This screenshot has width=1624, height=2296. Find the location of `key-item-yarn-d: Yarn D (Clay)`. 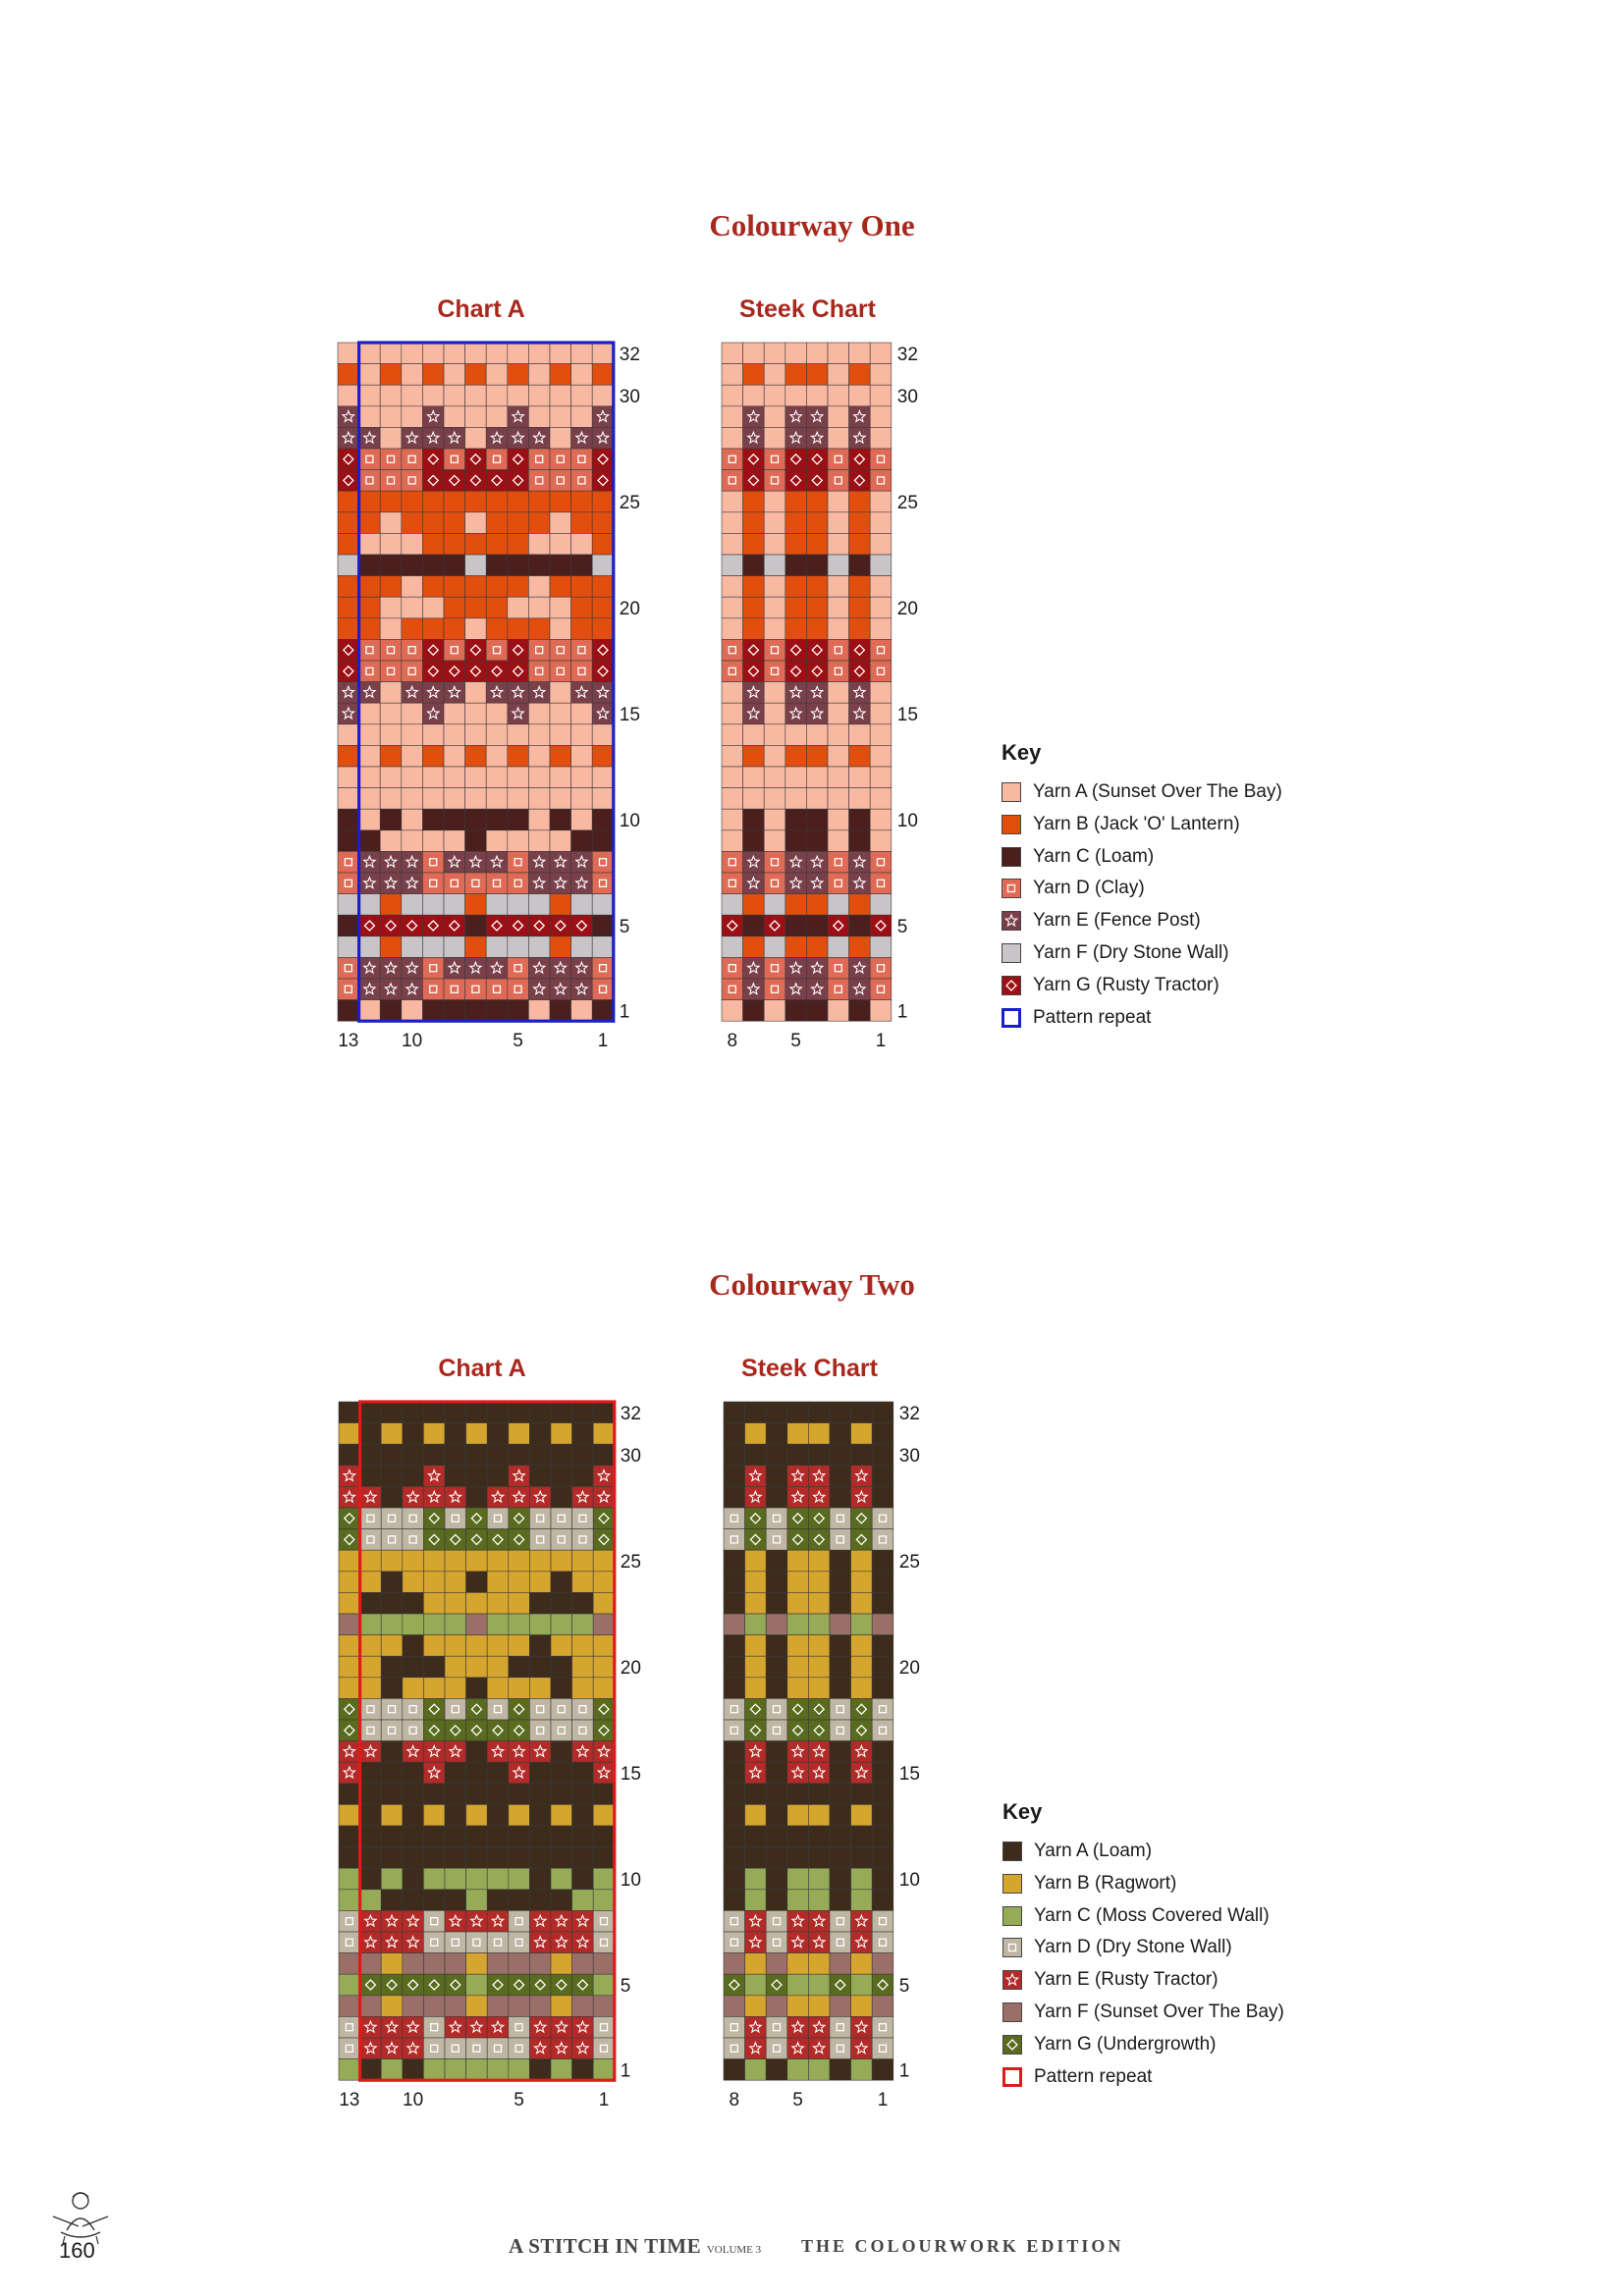

key-item-yarn-d: Yarn D (Clay) is located at coordinates (1073, 888).